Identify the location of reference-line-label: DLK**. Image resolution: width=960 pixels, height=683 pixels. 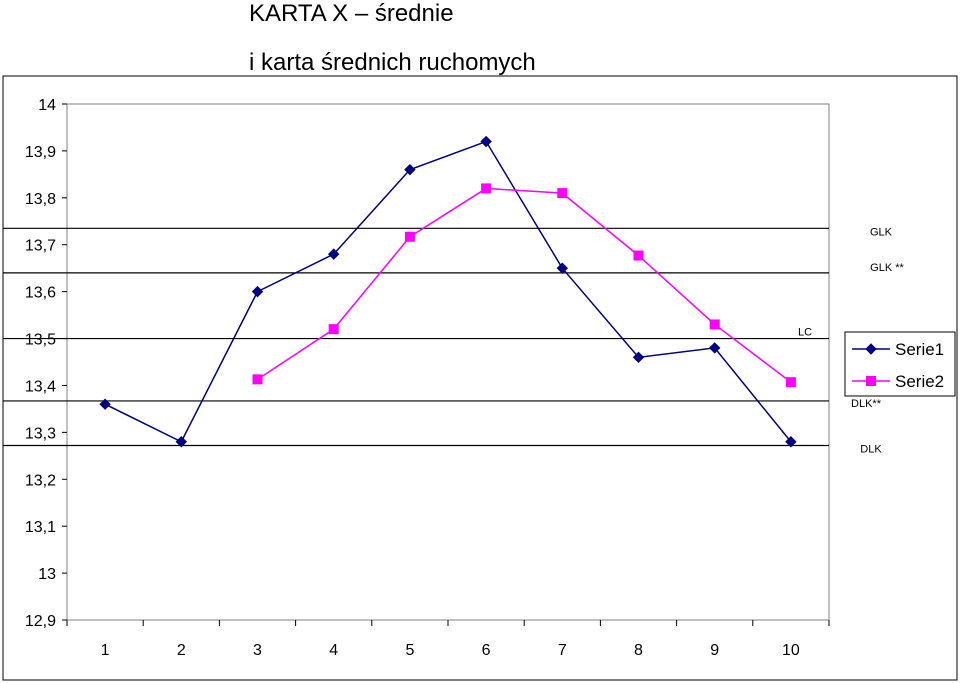
(866, 404).